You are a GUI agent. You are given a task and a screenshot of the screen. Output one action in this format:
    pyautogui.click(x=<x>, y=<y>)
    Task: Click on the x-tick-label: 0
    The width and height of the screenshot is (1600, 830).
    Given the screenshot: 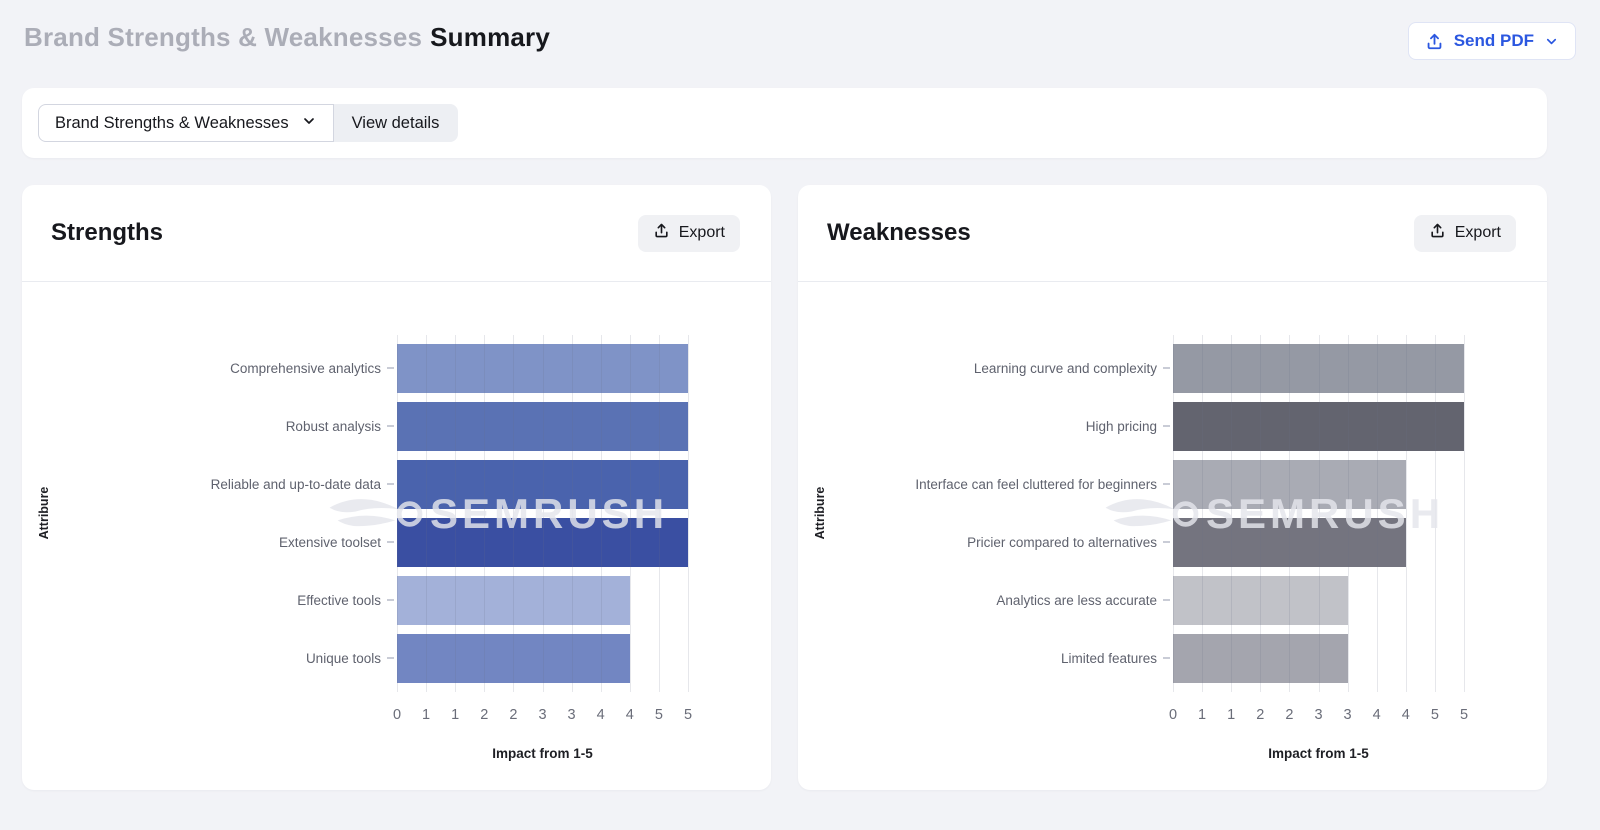 What is the action you would take?
    pyautogui.click(x=397, y=715)
    